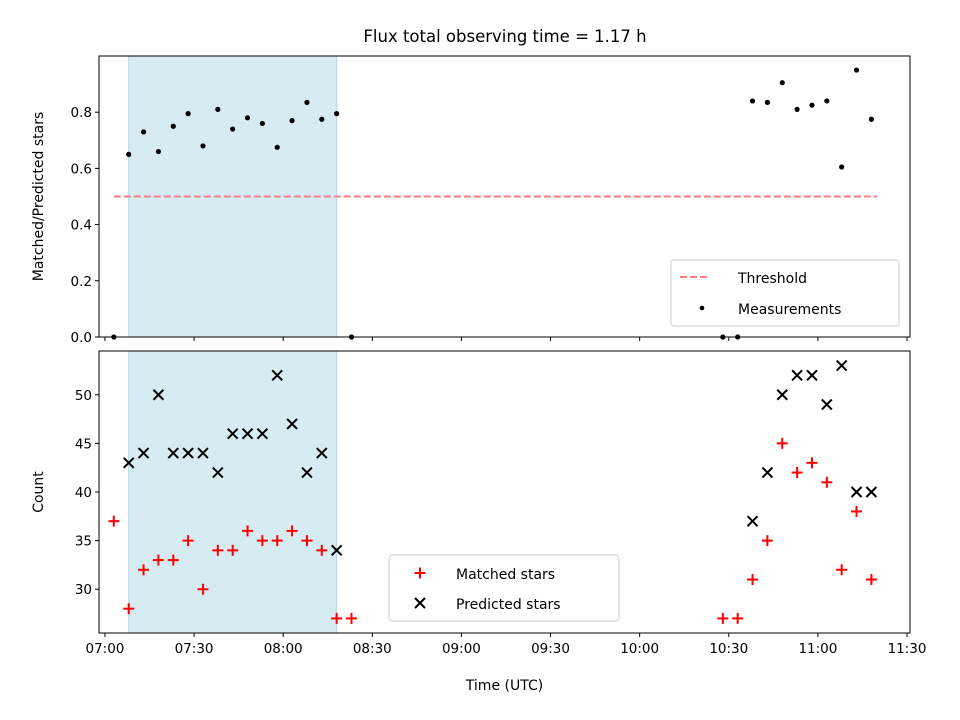 The height and width of the screenshot is (720, 960). I want to click on y-tick-label: 30, so click(83, 590).